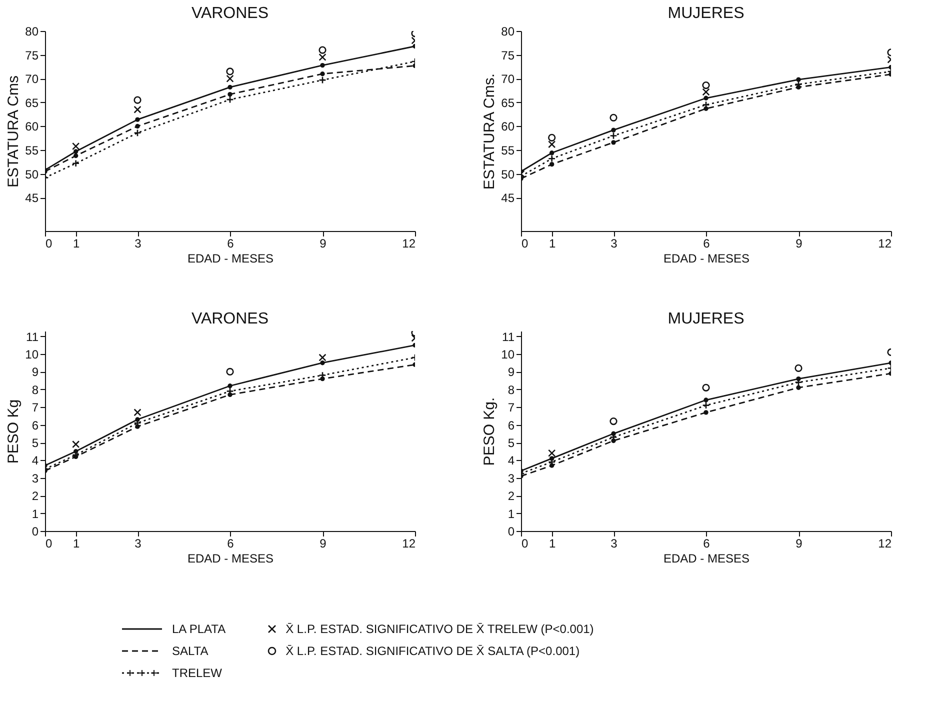 This screenshot has width=951, height=708. What do you see at coordinates (440, 629) in the screenshot?
I see `legend-label: X̄ L.P. ESTAD. SIGNIFICATIVO DE X̄ TRELEW (P<0.001)` at bounding box center [440, 629].